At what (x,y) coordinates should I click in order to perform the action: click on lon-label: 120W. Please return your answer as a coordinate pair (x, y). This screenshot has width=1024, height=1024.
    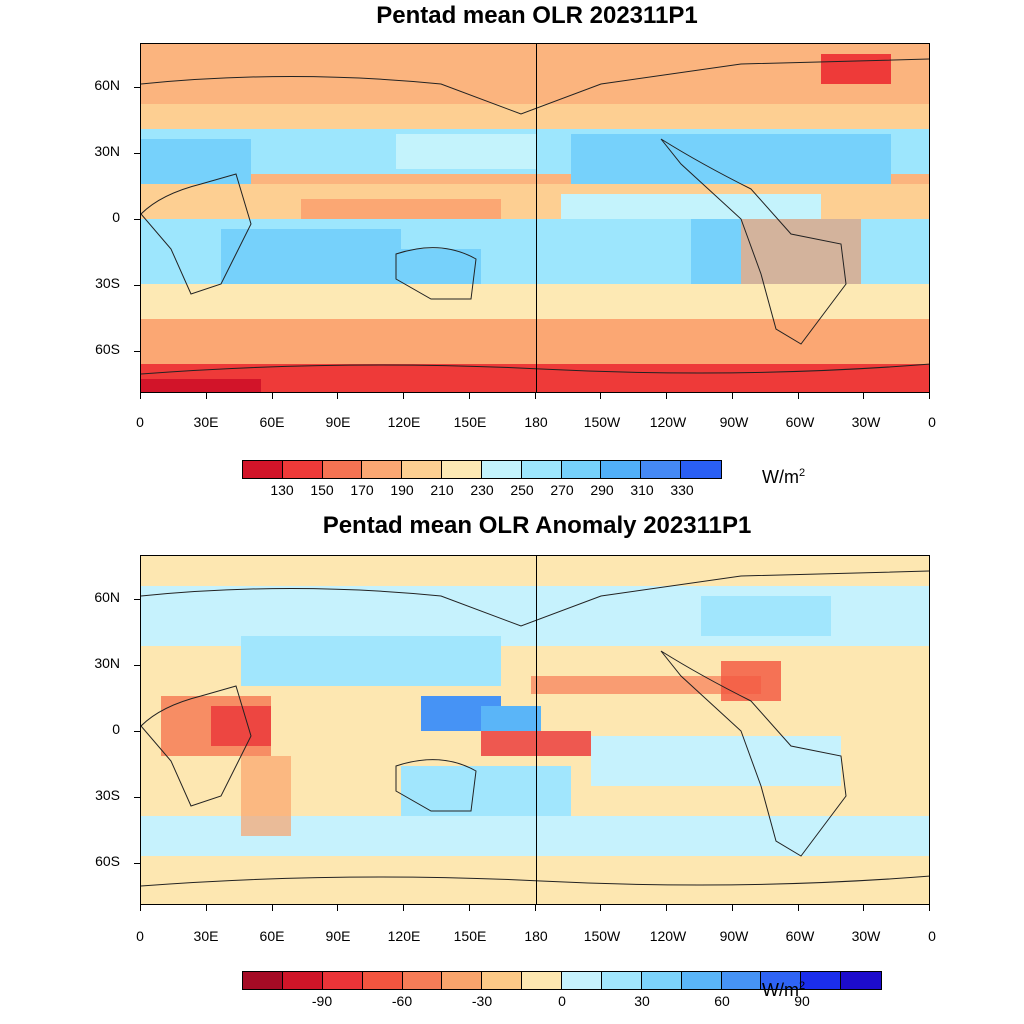
    Looking at the image, I should click on (668, 422).